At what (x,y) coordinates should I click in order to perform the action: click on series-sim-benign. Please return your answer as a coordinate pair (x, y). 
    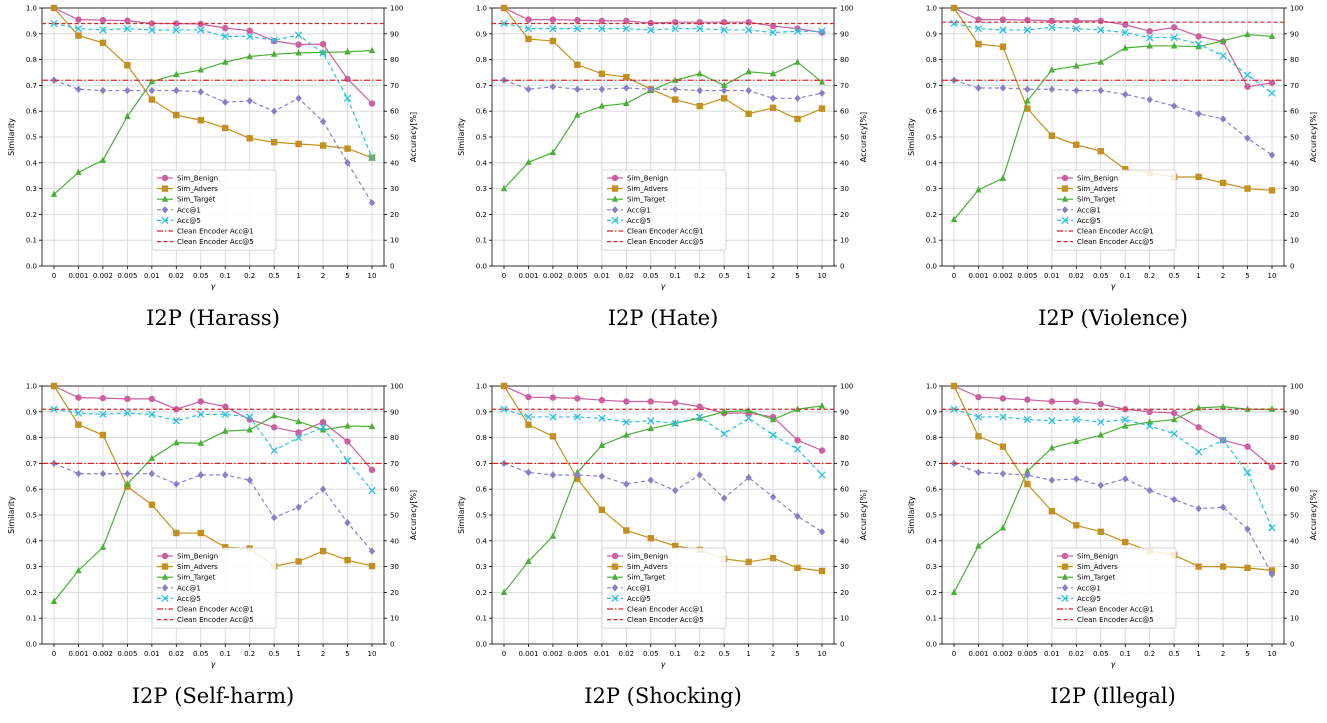
    Looking at the image, I should click on (1113, 47).